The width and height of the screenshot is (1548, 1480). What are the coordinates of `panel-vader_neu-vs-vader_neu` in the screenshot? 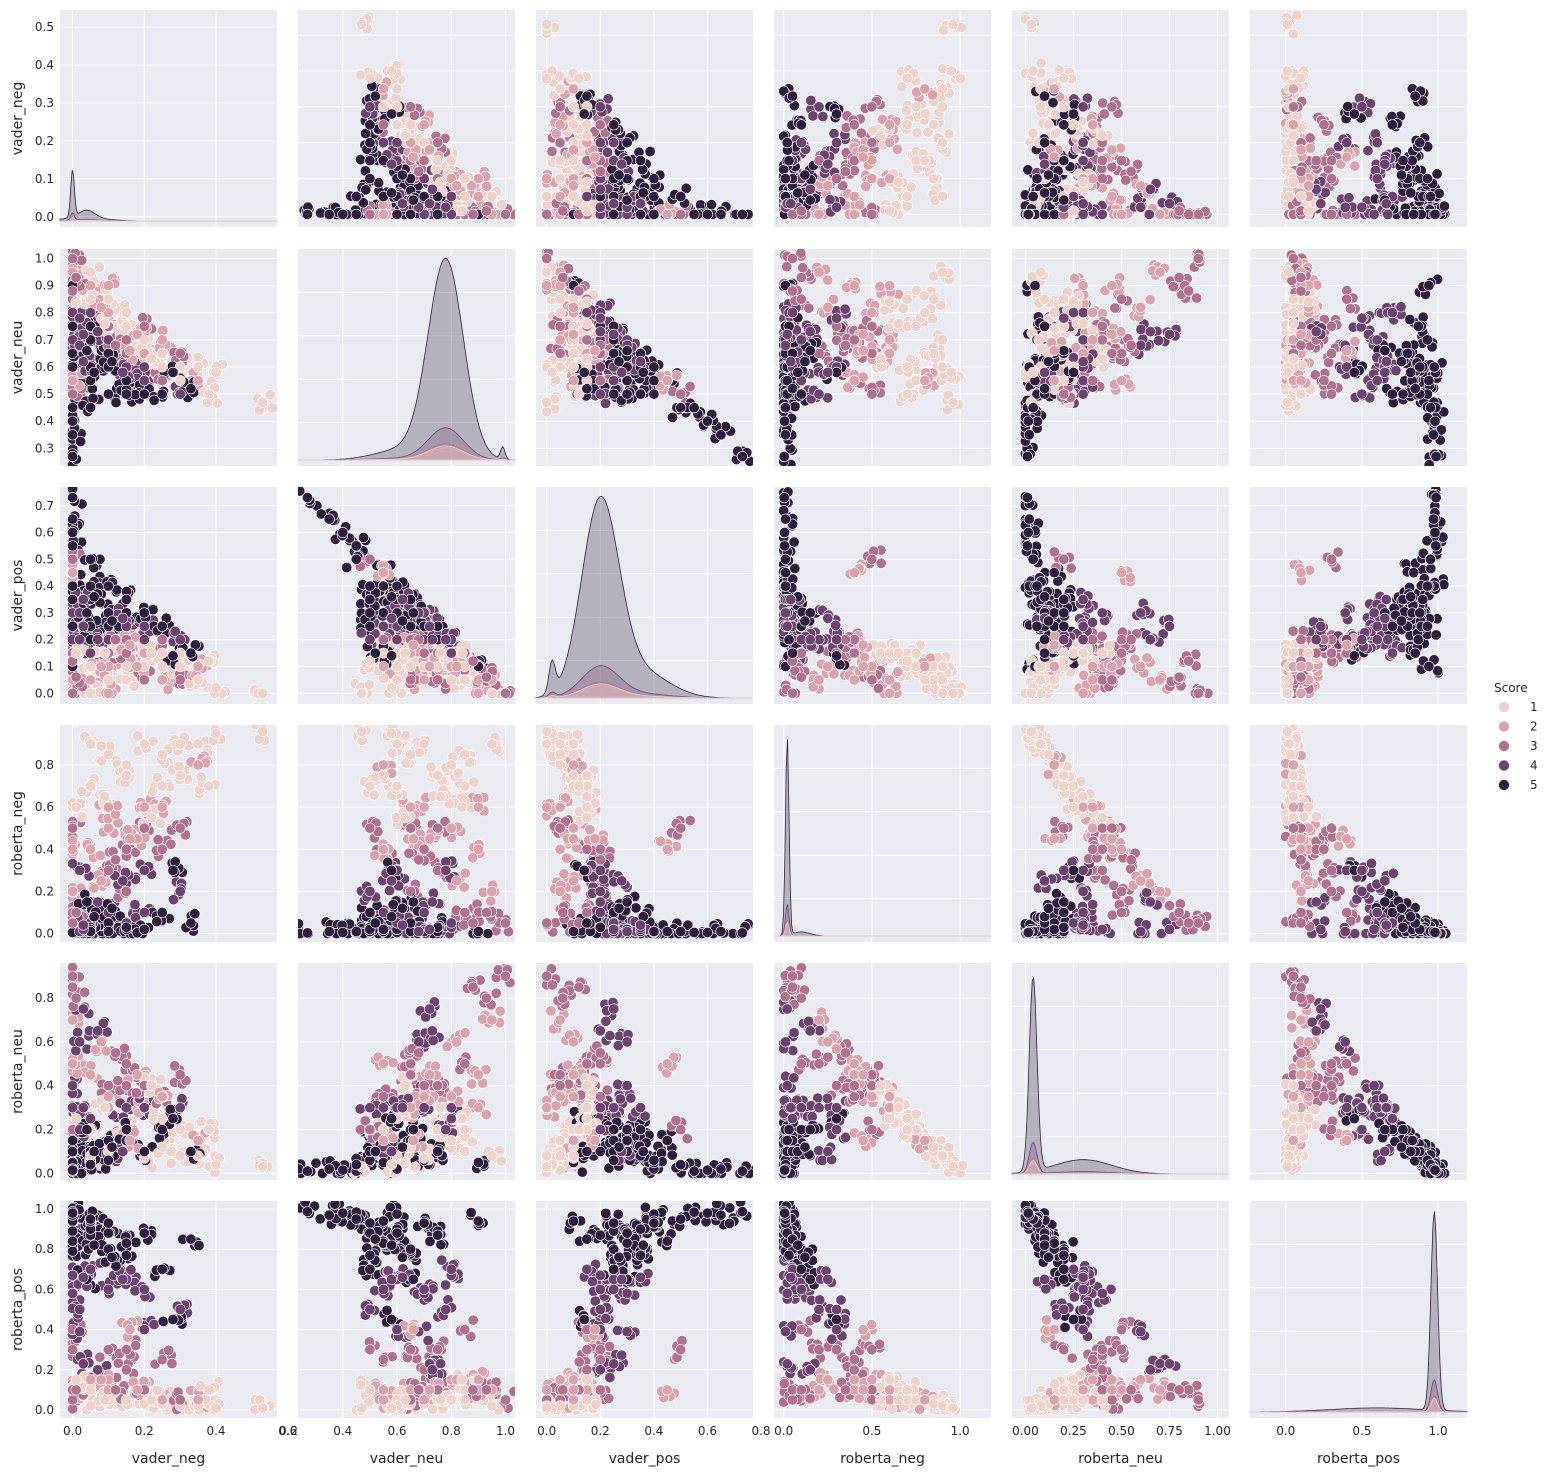 It's located at (406, 357).